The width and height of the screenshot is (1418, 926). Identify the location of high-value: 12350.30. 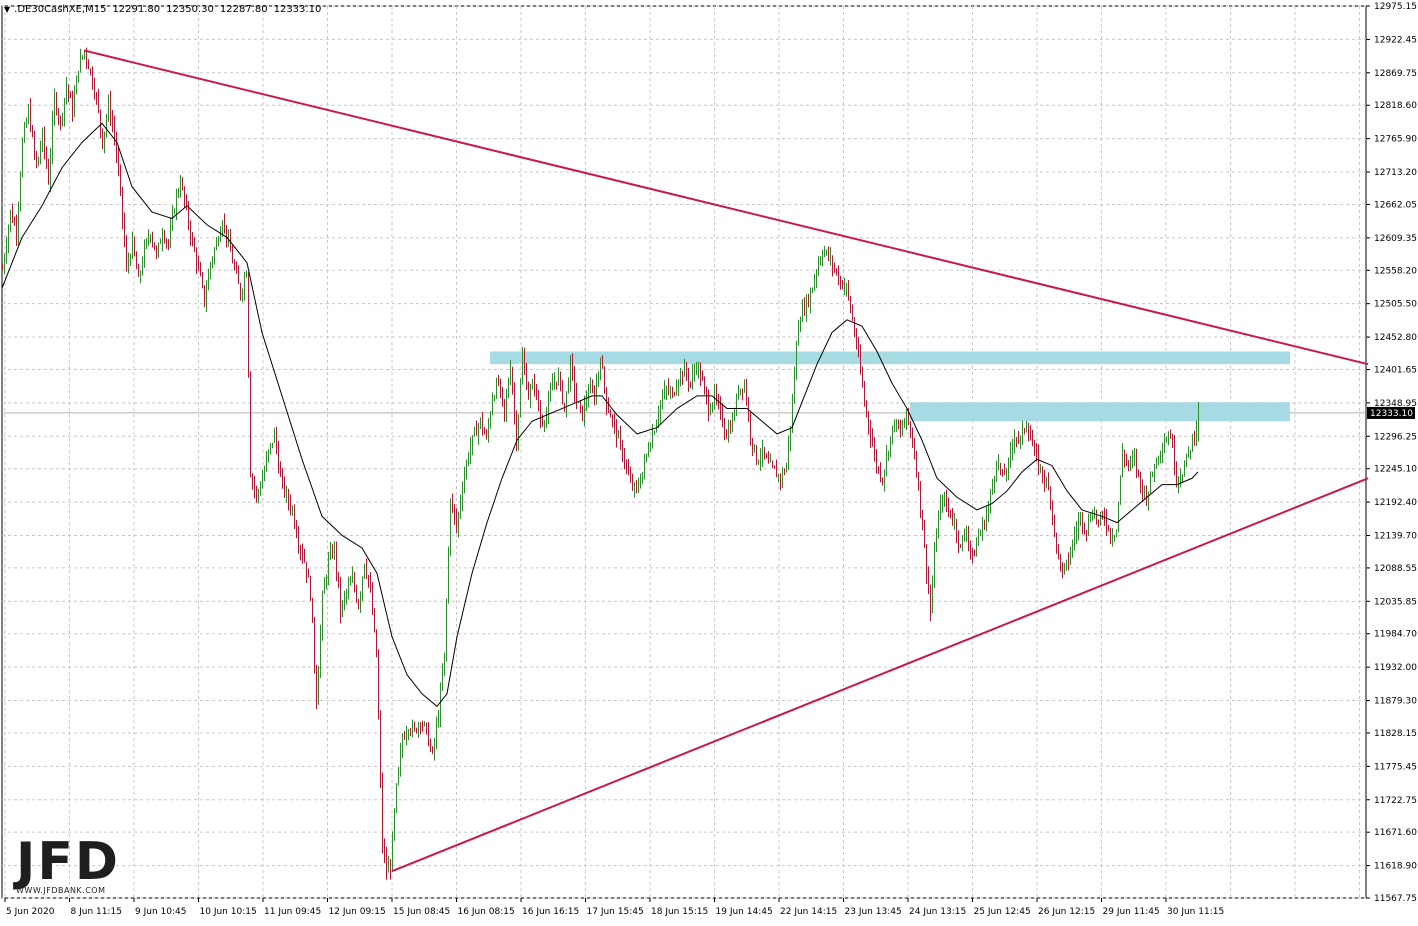
(190, 9).